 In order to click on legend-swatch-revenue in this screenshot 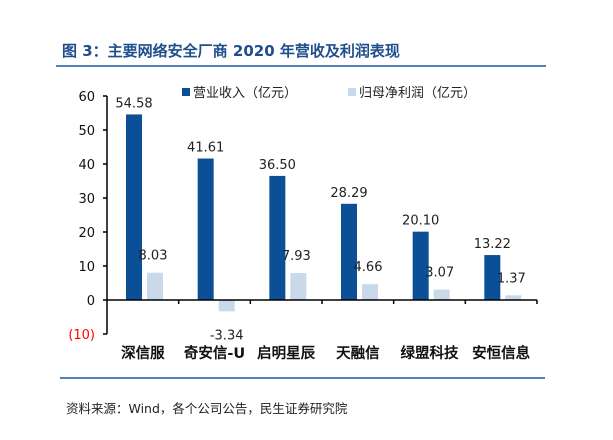, I will do `click(186, 92)`.